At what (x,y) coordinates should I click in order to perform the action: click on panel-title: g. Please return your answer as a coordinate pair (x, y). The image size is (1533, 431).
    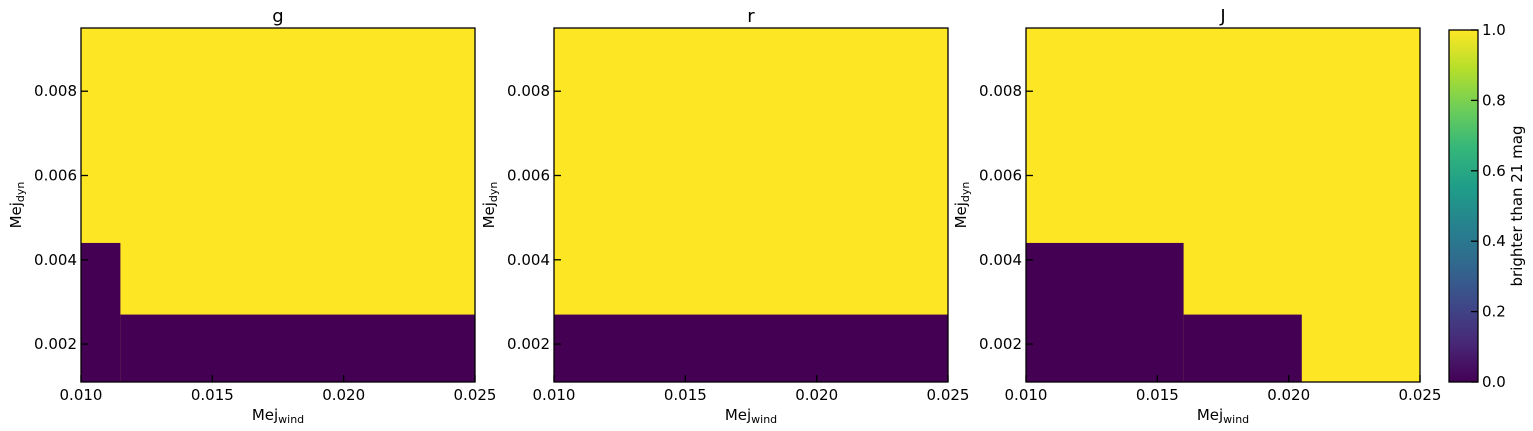
    Looking at the image, I should click on (277, 16).